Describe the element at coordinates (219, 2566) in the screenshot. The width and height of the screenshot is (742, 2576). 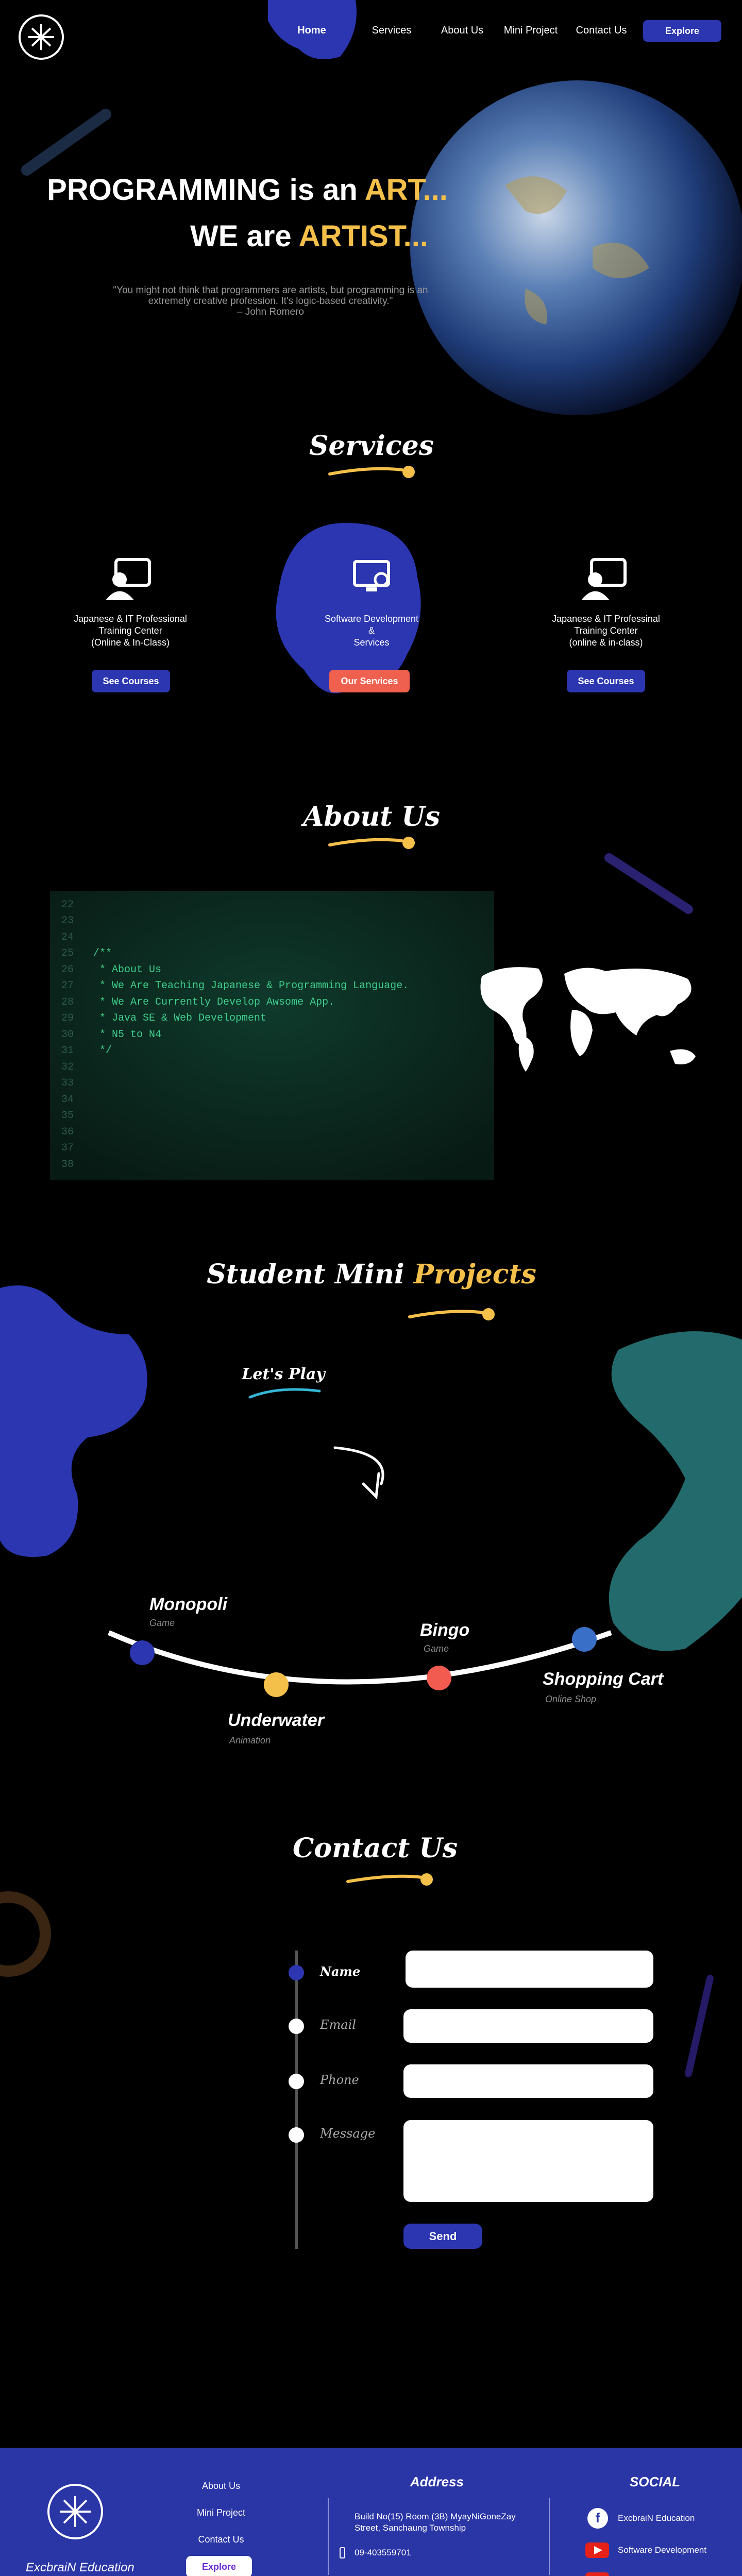
I see `footer-explore: Explore` at that location.